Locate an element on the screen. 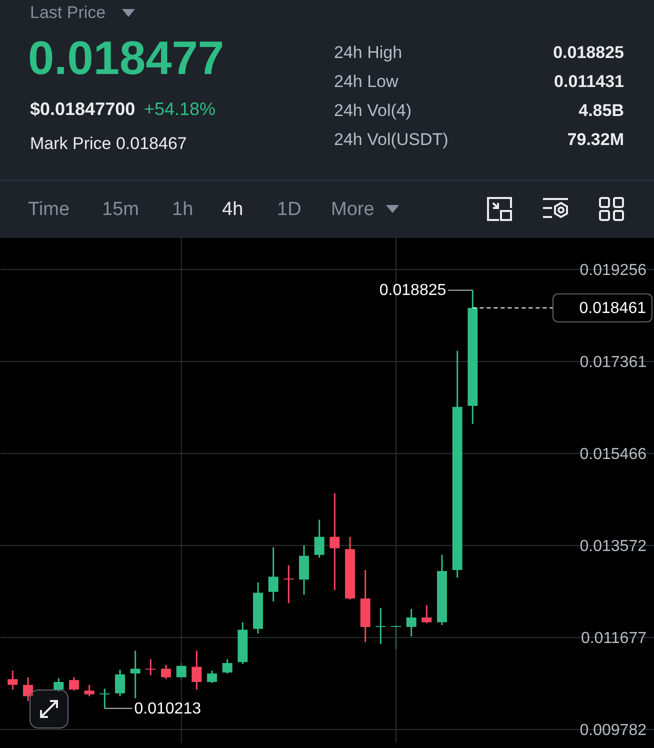 The height and width of the screenshot is (748, 654). text: 0.011431 is located at coordinates (588, 82).